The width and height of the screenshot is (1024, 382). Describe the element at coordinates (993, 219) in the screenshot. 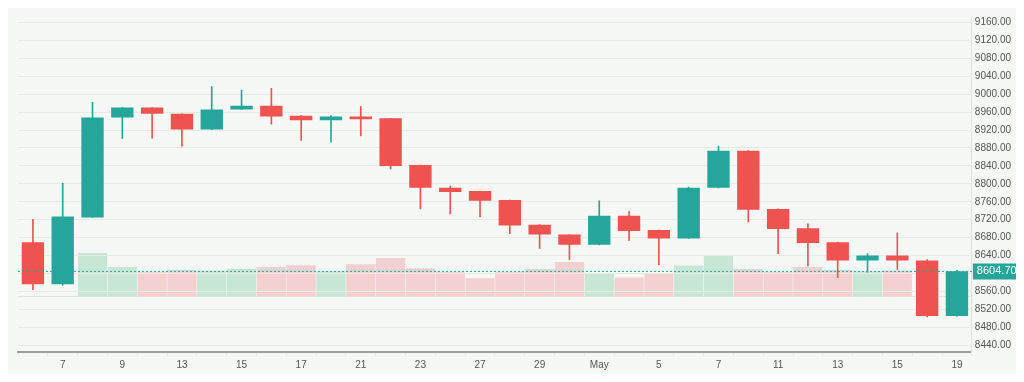

I see `y-tick-label: 8720.00` at that location.